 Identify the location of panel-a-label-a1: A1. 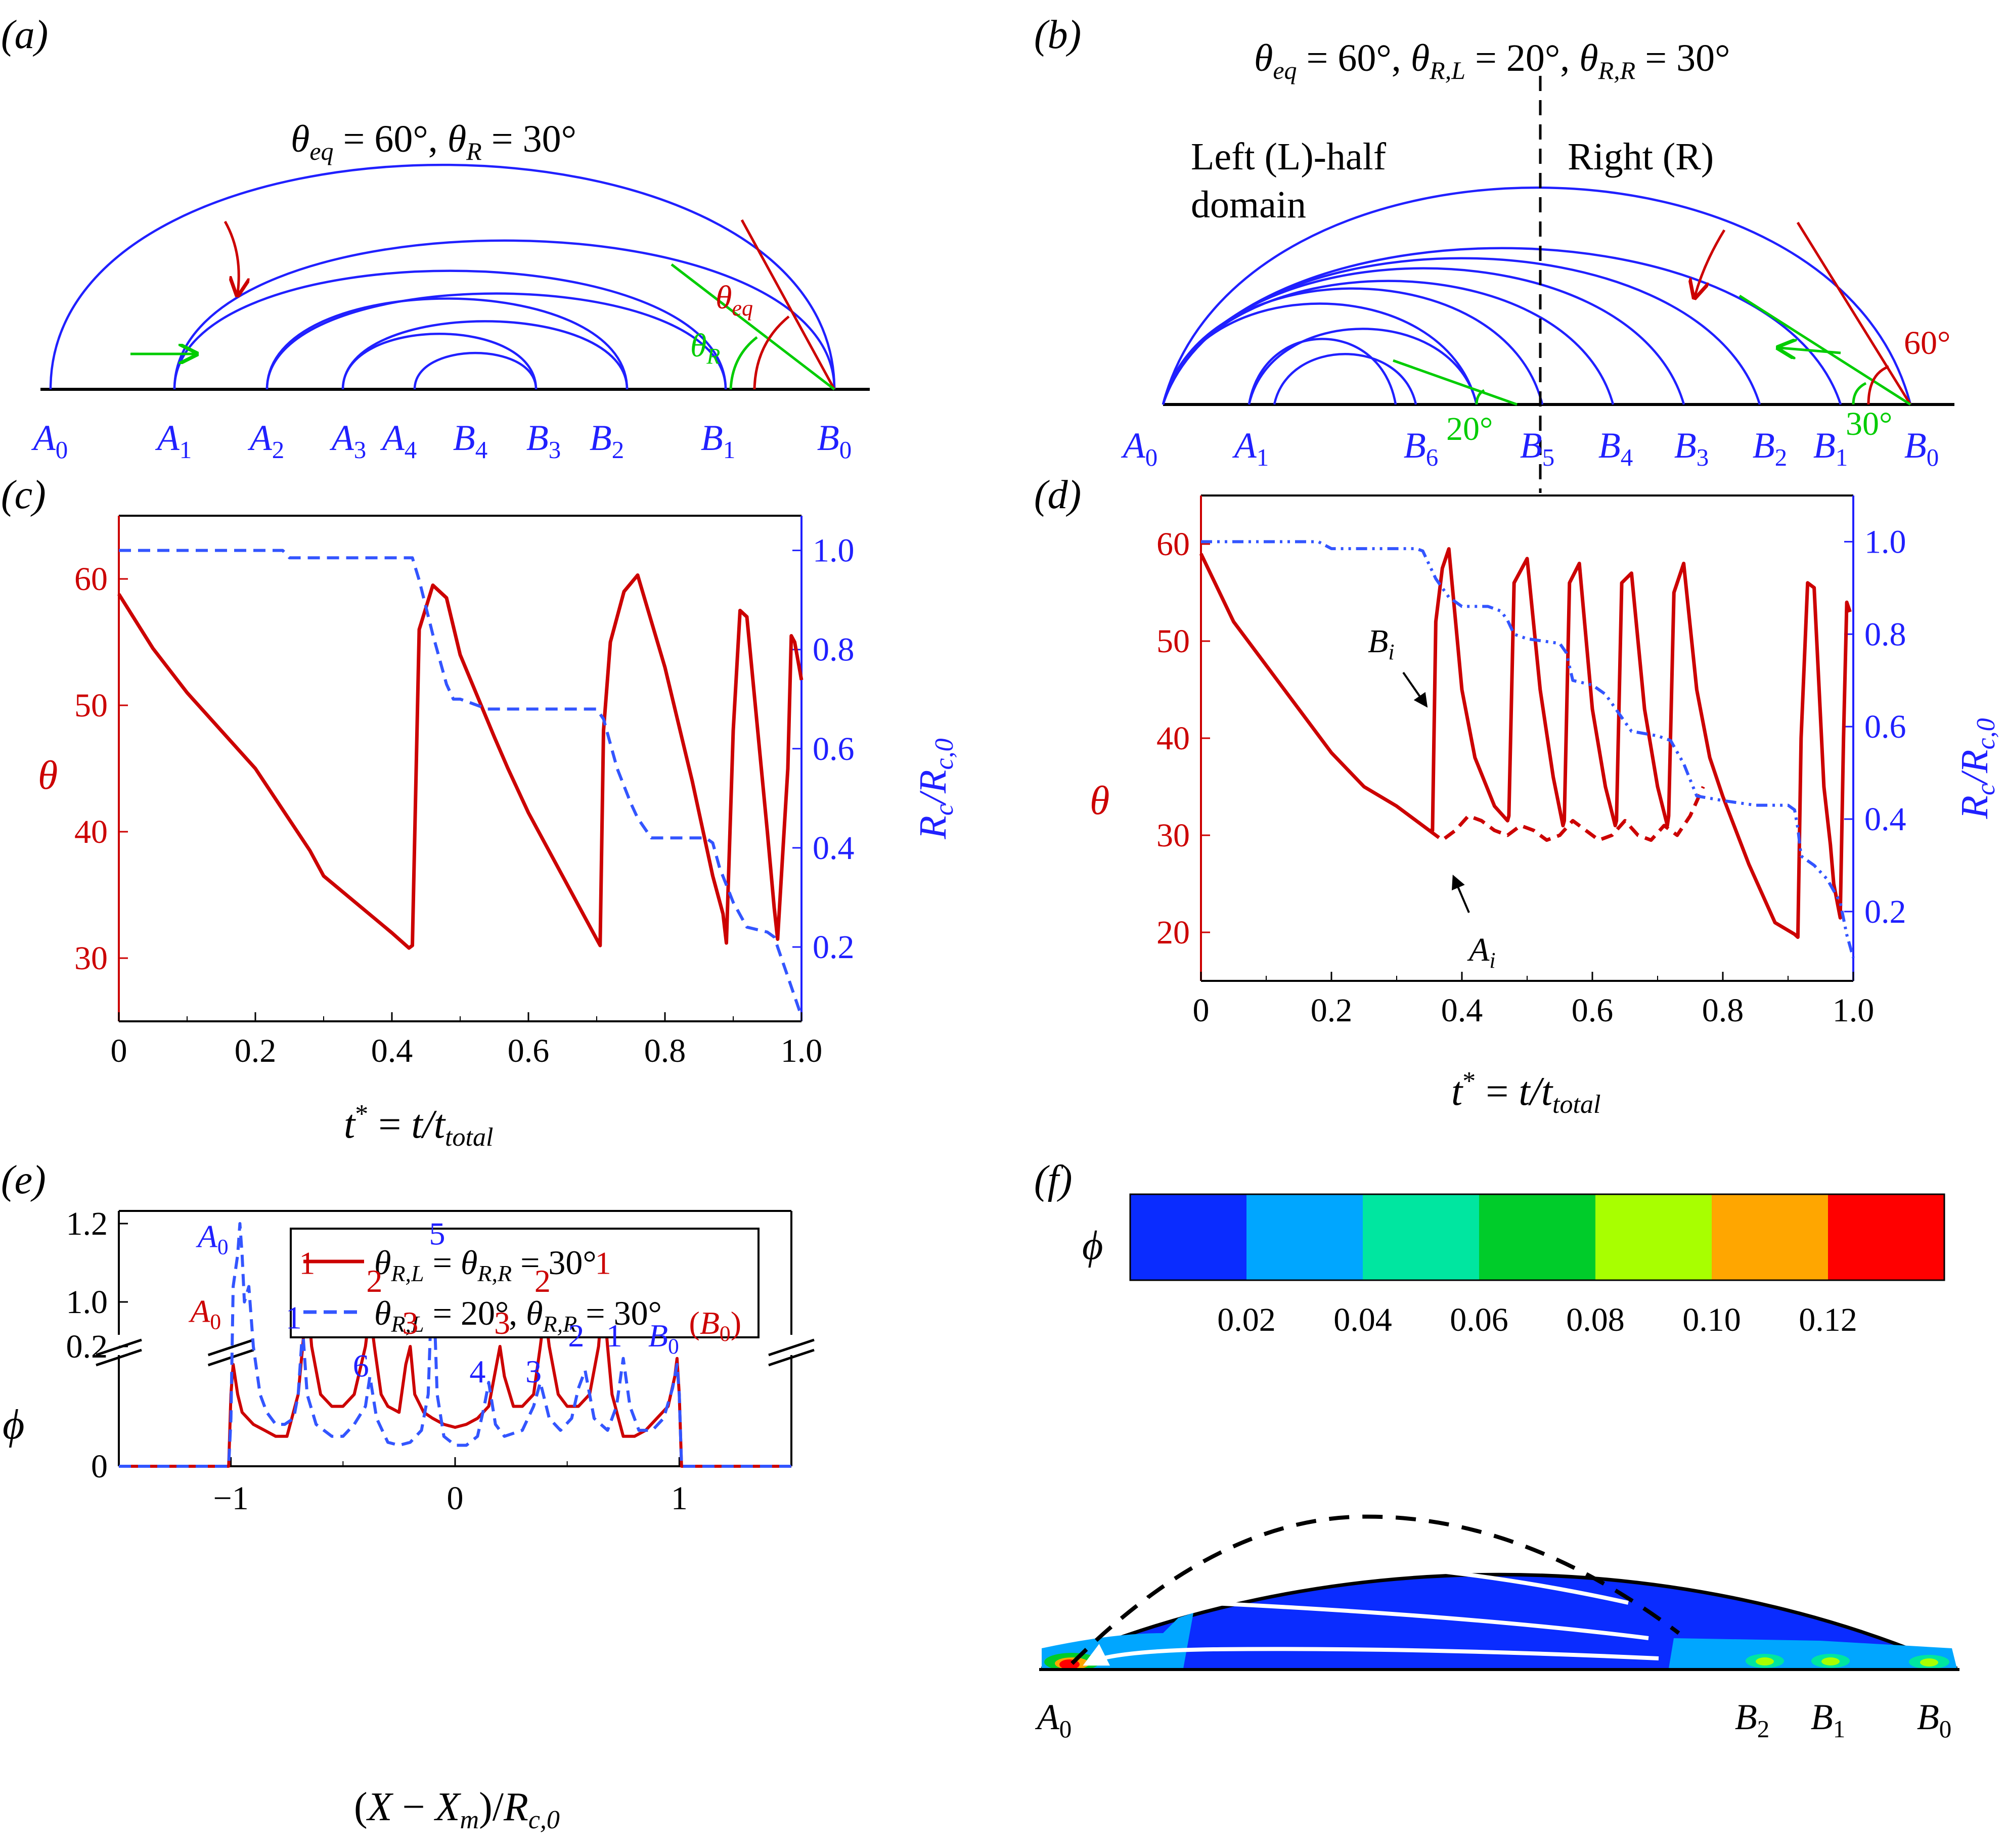
(173, 441).